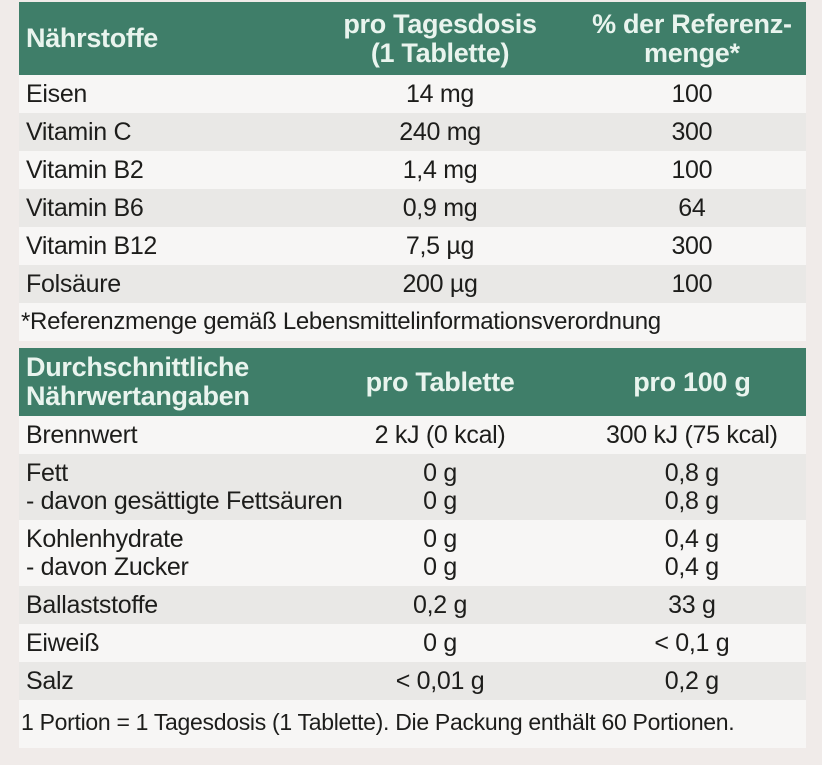 Image resolution: width=822 pixels, height=765 pixels. Describe the element at coordinates (47, 473) in the screenshot. I see `row-label: Fett` at that location.